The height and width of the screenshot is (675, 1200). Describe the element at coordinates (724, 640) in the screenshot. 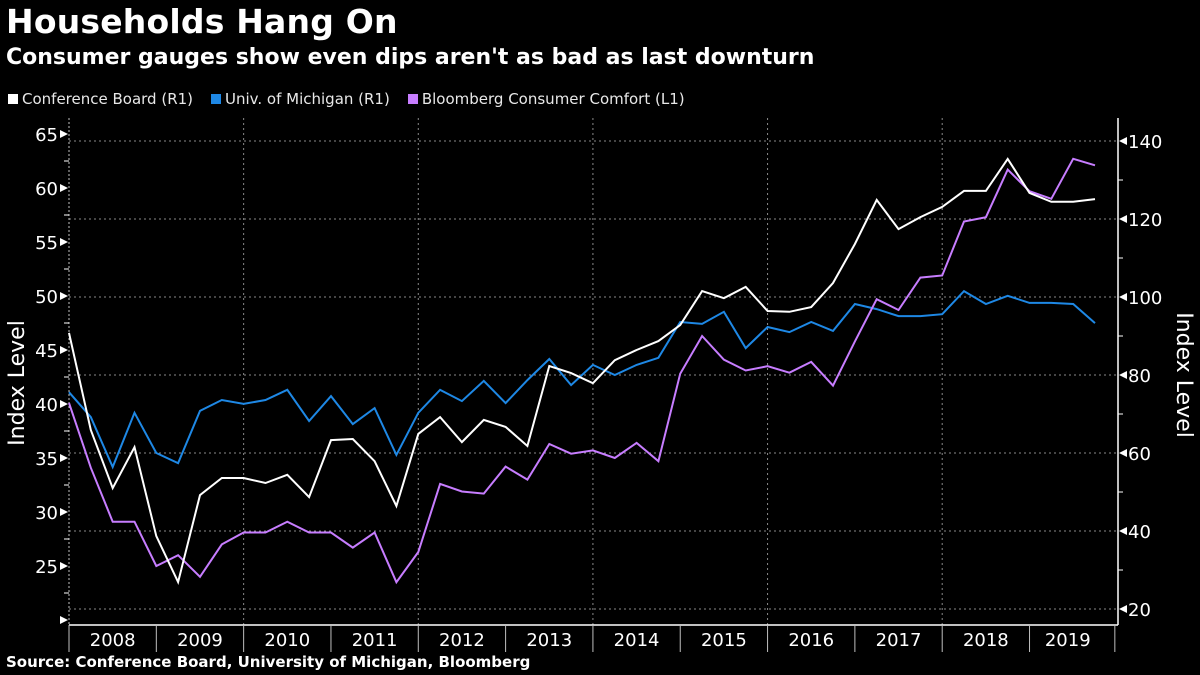

I see `x-axis-tick-label: 2015` at that location.